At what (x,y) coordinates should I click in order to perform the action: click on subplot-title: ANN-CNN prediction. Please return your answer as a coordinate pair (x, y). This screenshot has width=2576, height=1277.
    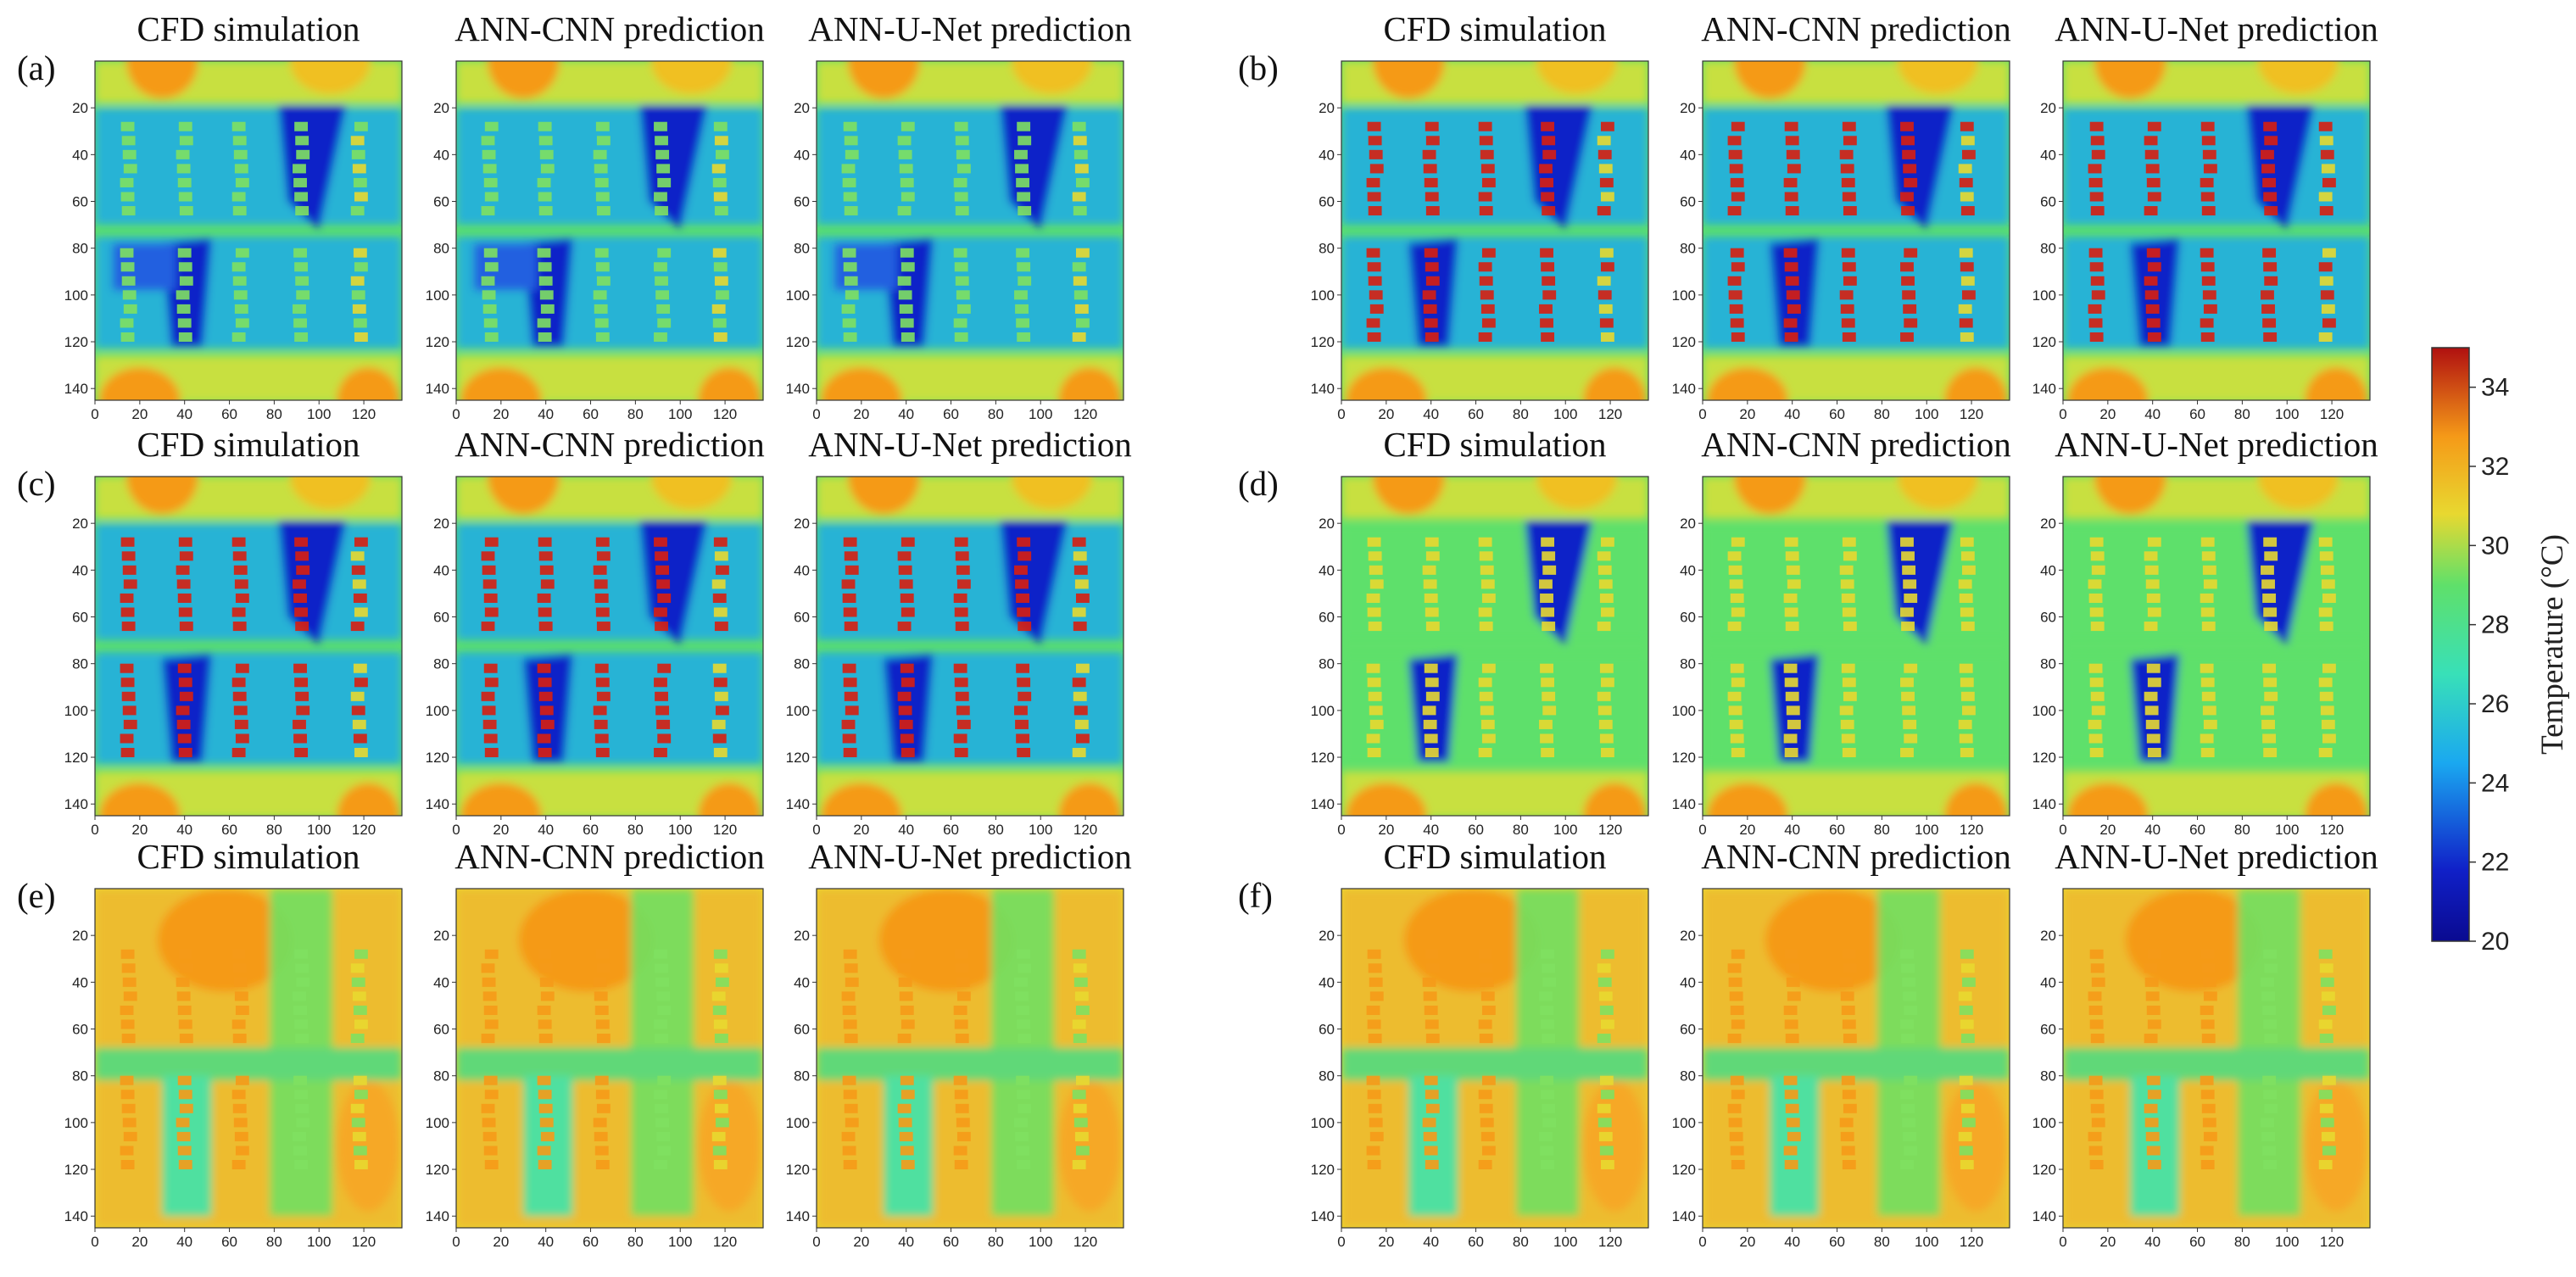
    Looking at the image, I should click on (609, 856).